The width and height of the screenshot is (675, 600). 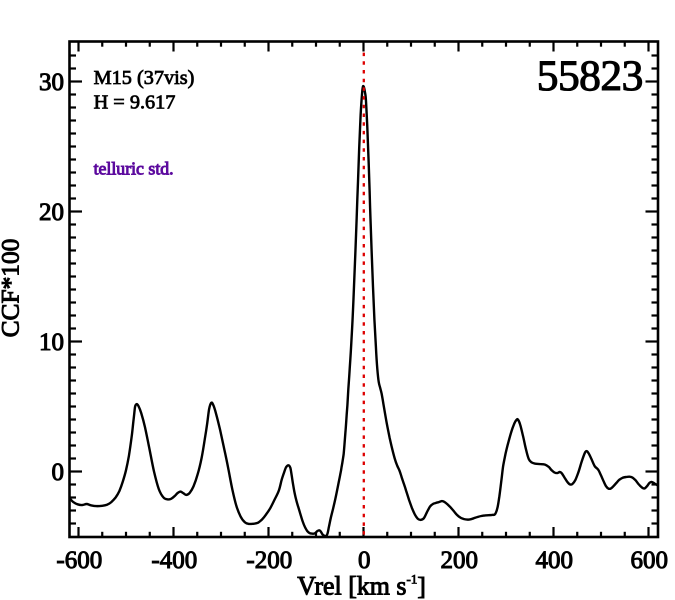 I want to click on svg-text: -600, so click(x=79, y=560).